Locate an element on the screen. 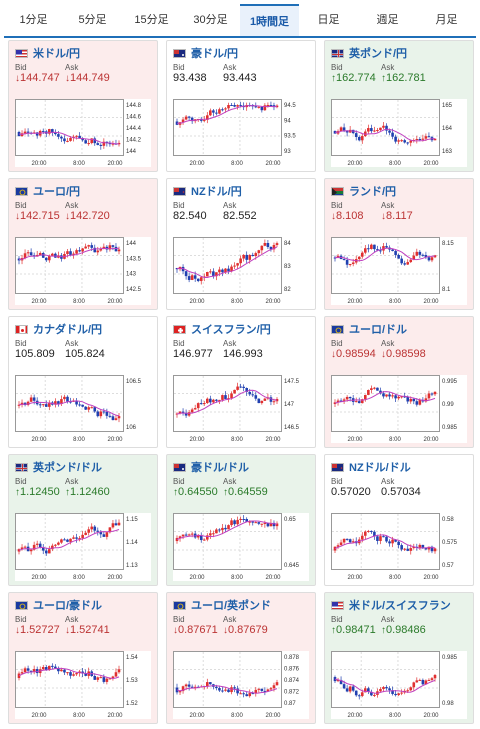  pair-link: NZドル/円 is located at coordinates (216, 192).